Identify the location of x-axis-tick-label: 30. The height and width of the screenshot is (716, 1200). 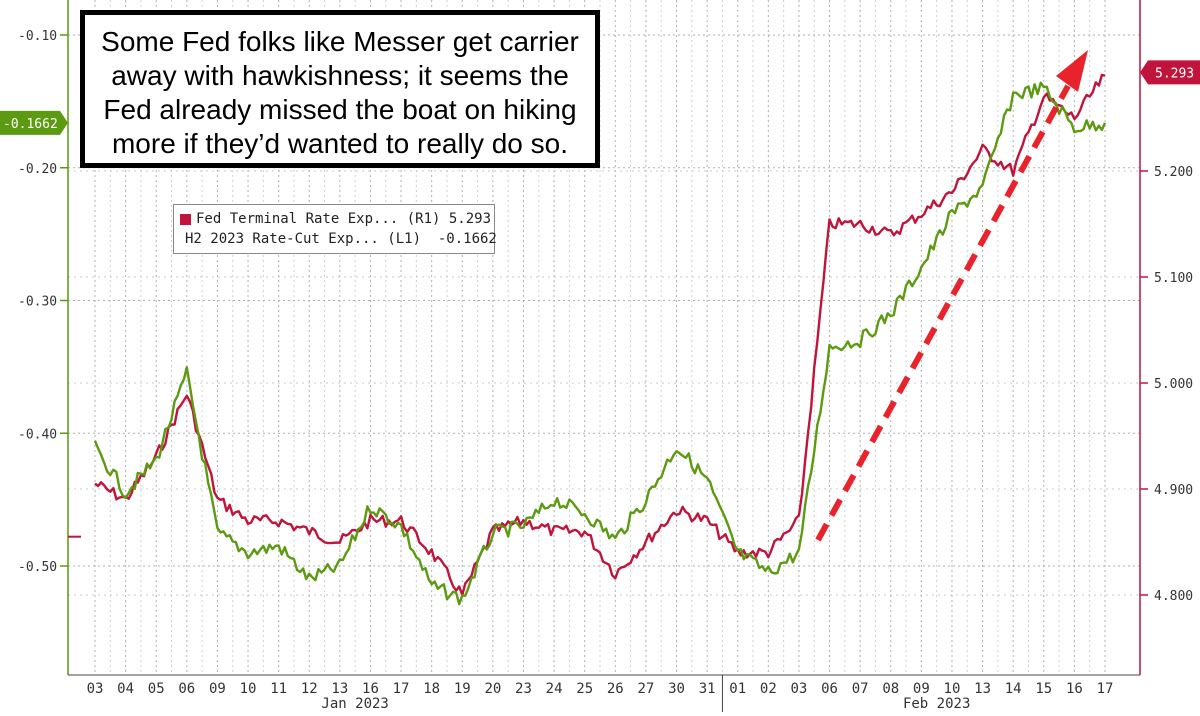
(676, 689).